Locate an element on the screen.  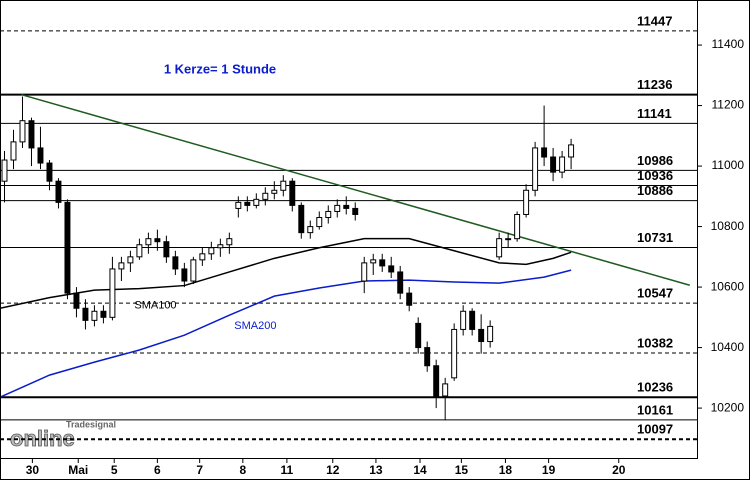
x-tick-label: 19 is located at coordinates (549, 470).